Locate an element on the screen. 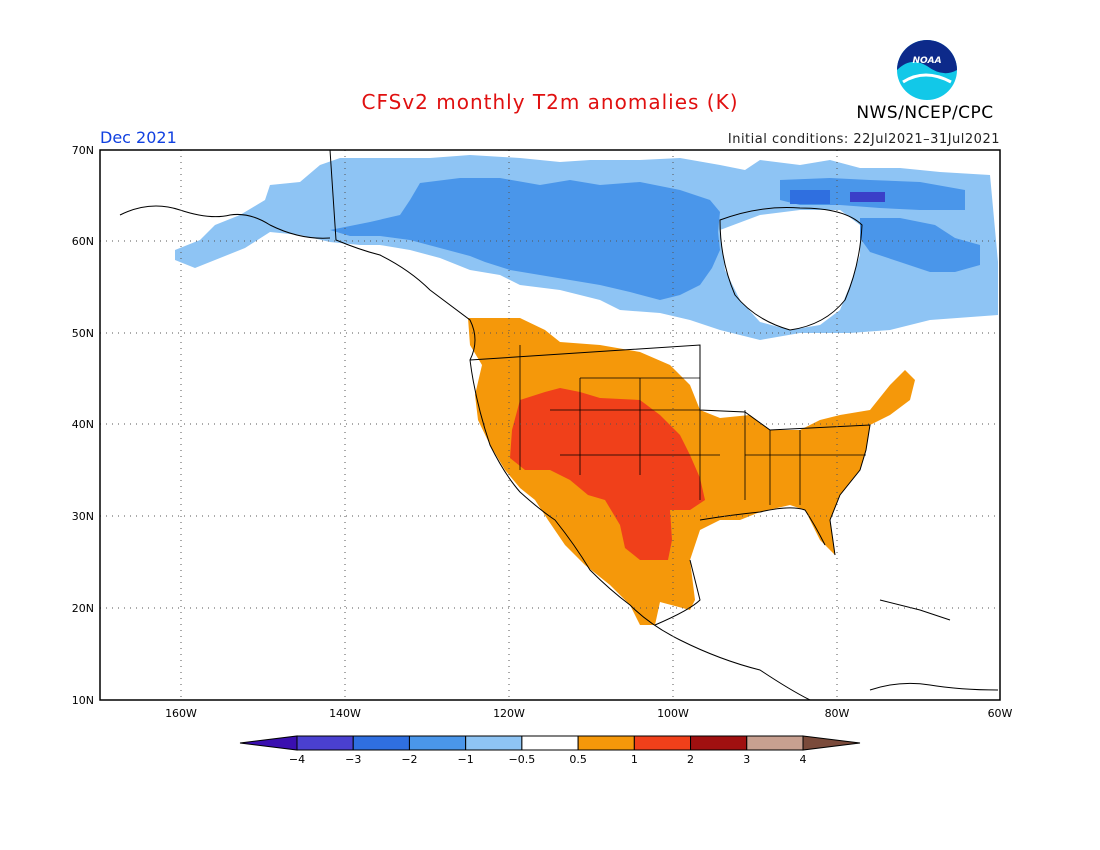 This screenshot has height=850, width=1100. cold-anomaly-east is located at coordinates (920, 245).